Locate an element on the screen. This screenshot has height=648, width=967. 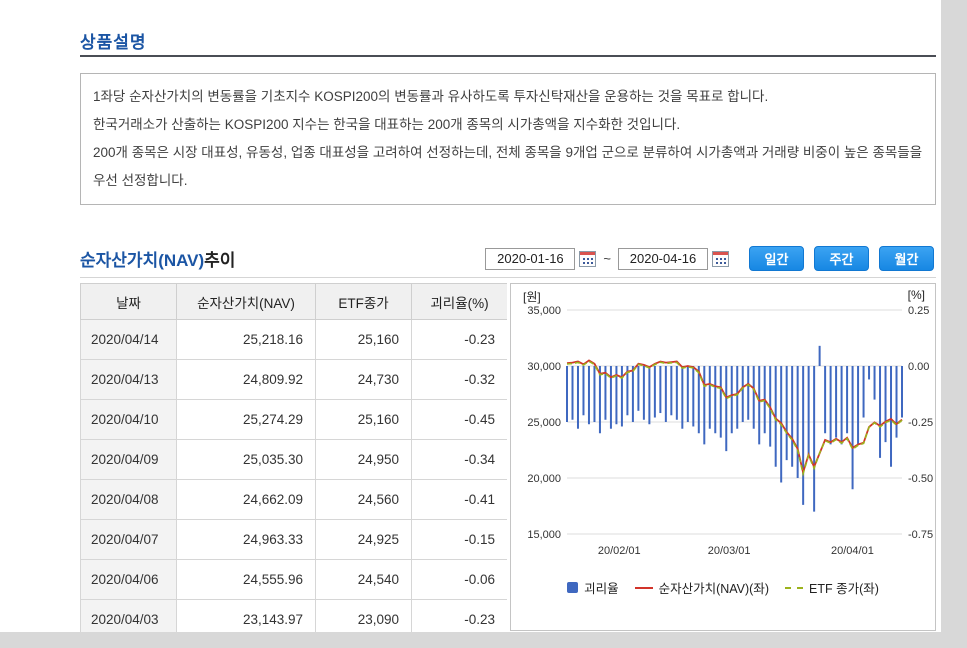
nav-title-main: 순자산가치(NAV) is located at coordinates (142, 260).